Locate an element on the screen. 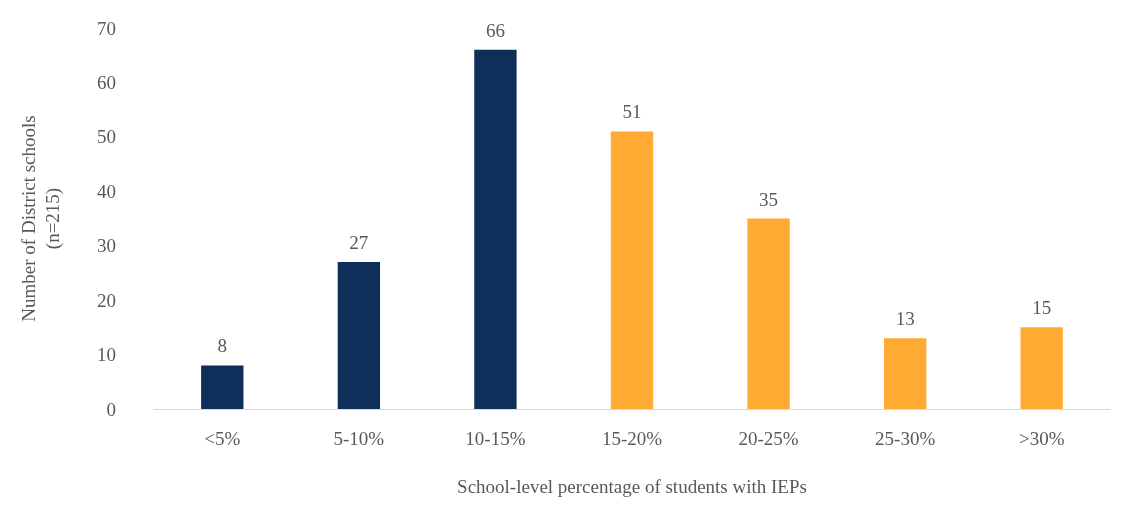  data-label: 35 is located at coordinates (769, 199).